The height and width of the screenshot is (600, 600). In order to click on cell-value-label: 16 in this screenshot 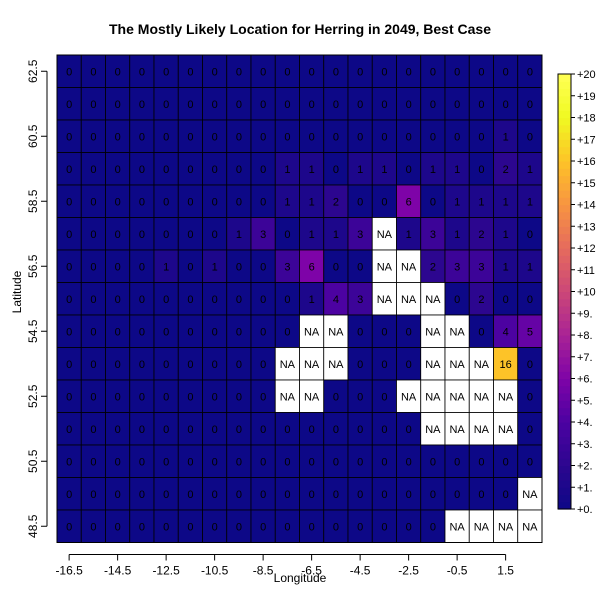, I will do `click(506, 365)`.